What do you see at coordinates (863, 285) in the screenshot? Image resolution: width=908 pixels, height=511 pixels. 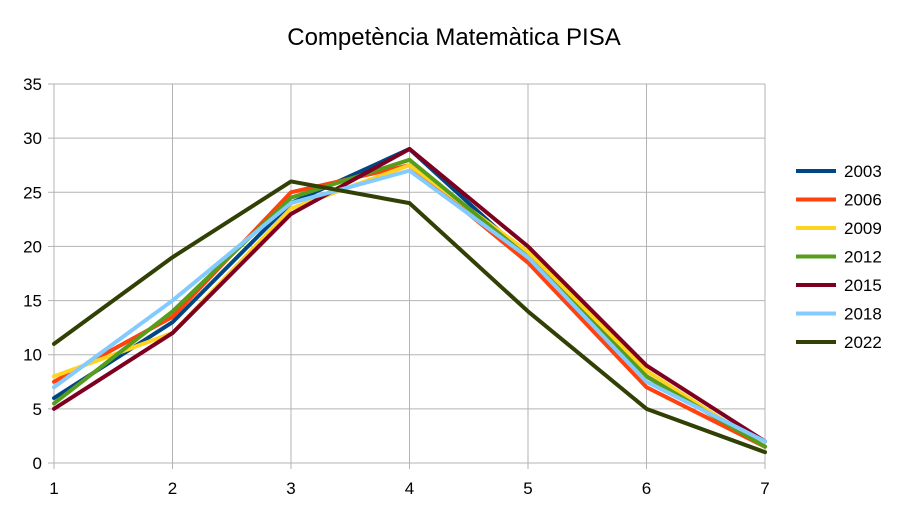 I see `legend-label-2015: 2015` at bounding box center [863, 285].